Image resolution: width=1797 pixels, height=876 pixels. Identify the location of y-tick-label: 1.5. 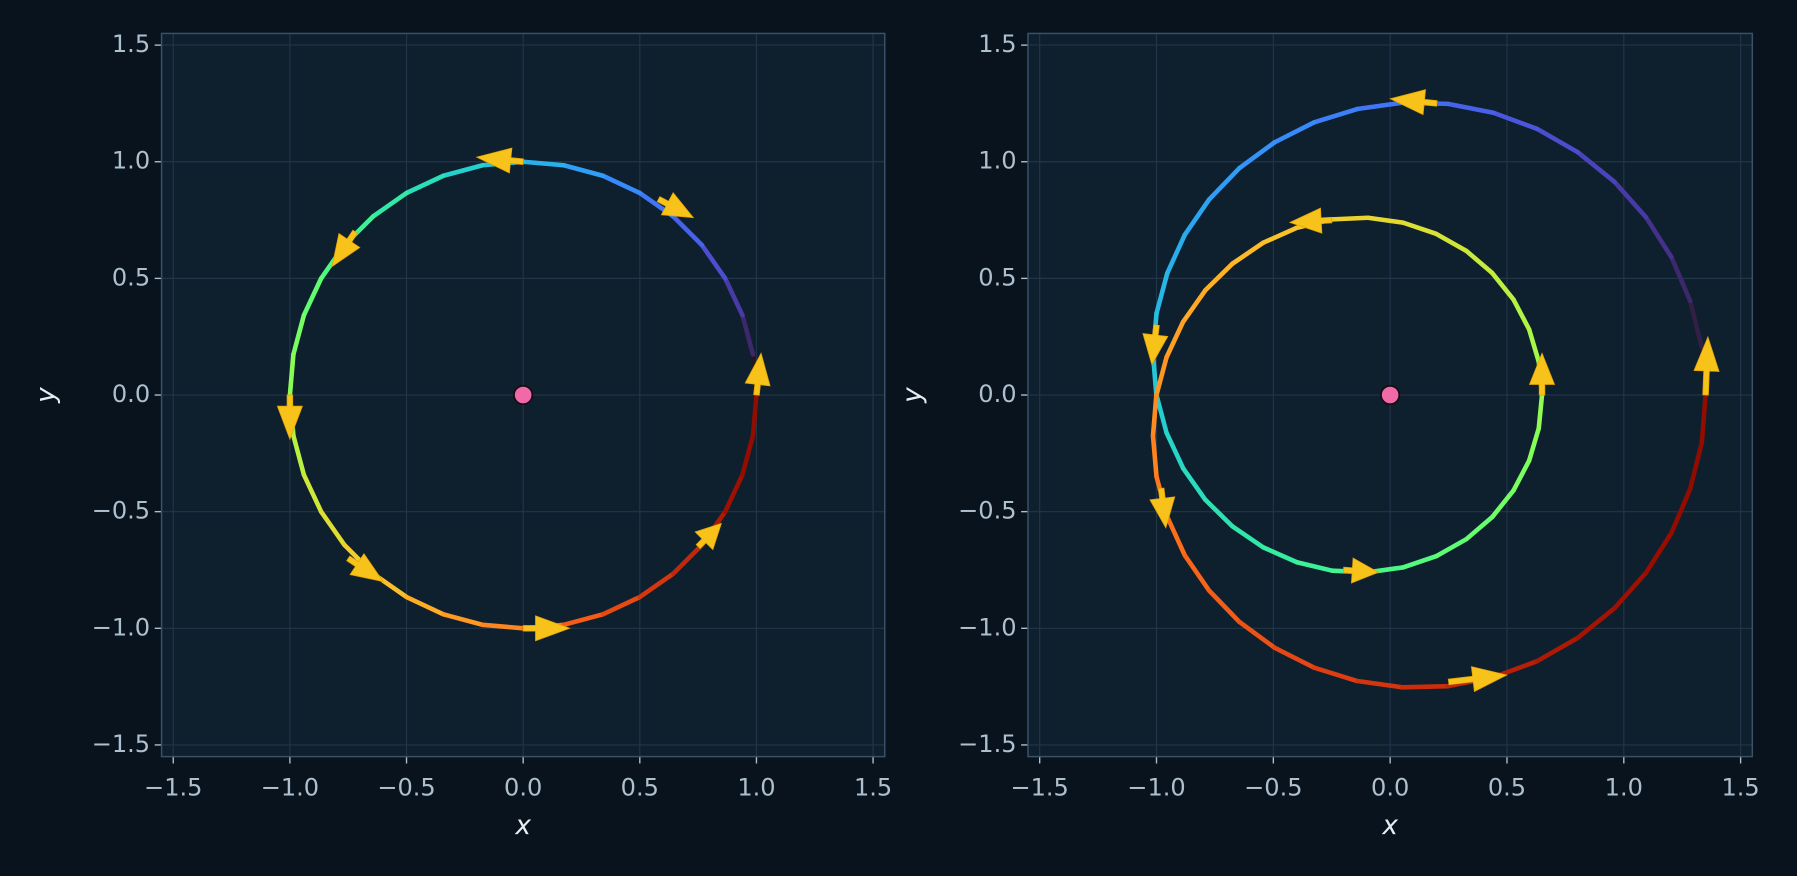
(131, 44).